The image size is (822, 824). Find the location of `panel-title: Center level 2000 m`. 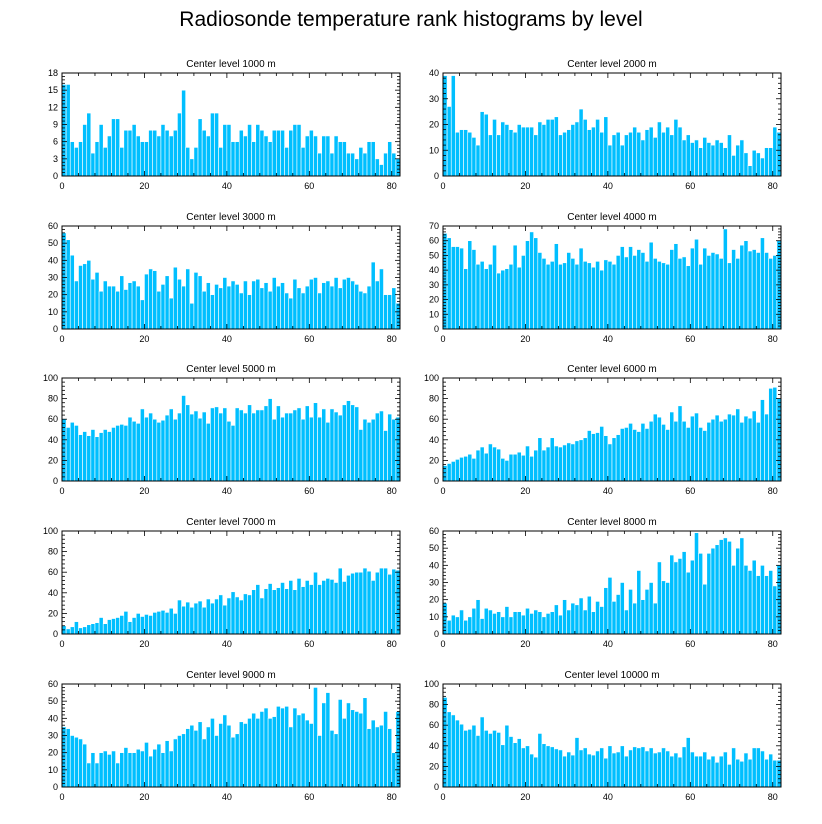

panel-title: Center level 2000 m is located at coordinates (612, 64).